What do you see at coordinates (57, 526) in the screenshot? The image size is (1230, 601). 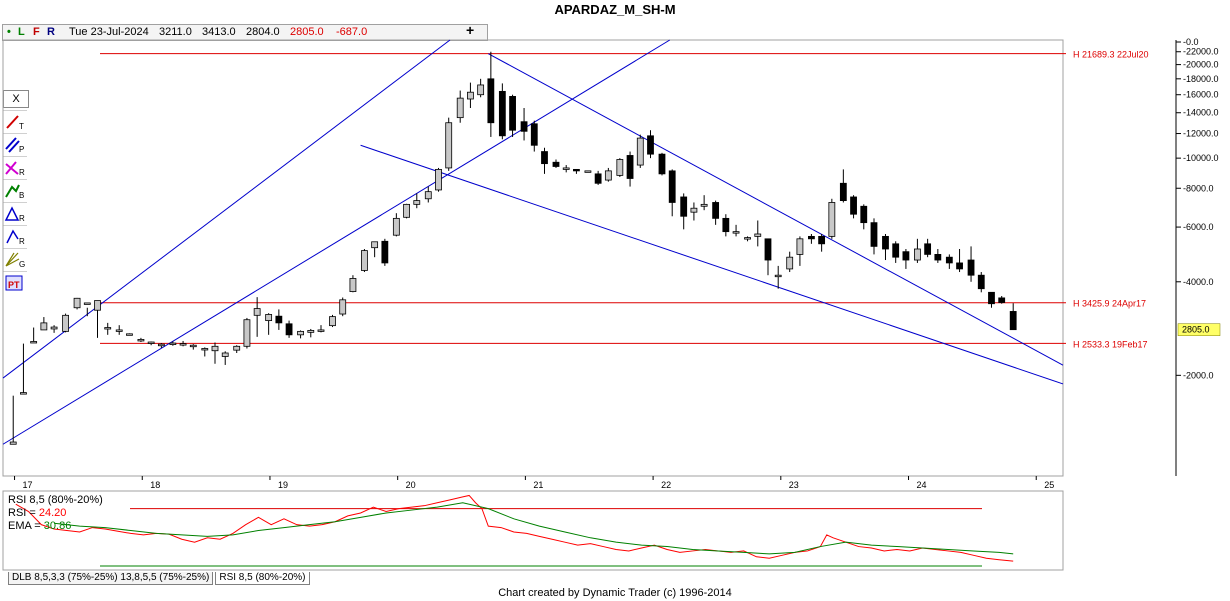 I see `ema-value: 30.86` at bounding box center [57, 526].